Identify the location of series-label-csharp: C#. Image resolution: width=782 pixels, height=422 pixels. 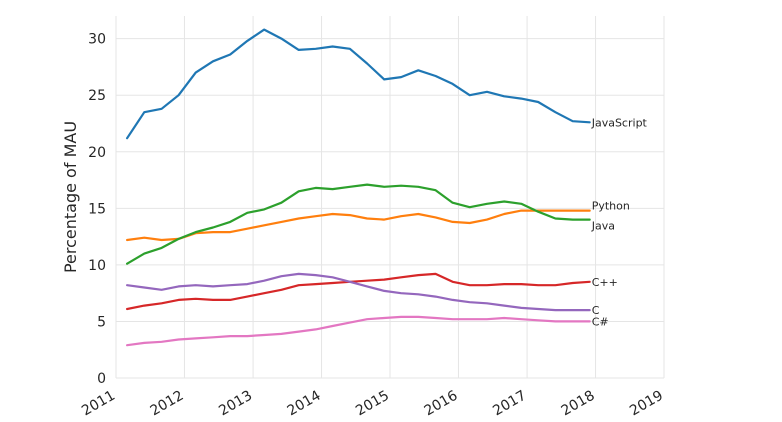
(600, 321).